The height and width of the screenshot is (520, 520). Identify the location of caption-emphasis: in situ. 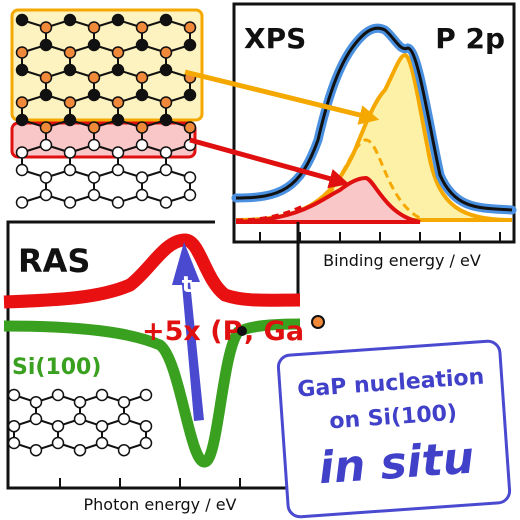
(396, 464).